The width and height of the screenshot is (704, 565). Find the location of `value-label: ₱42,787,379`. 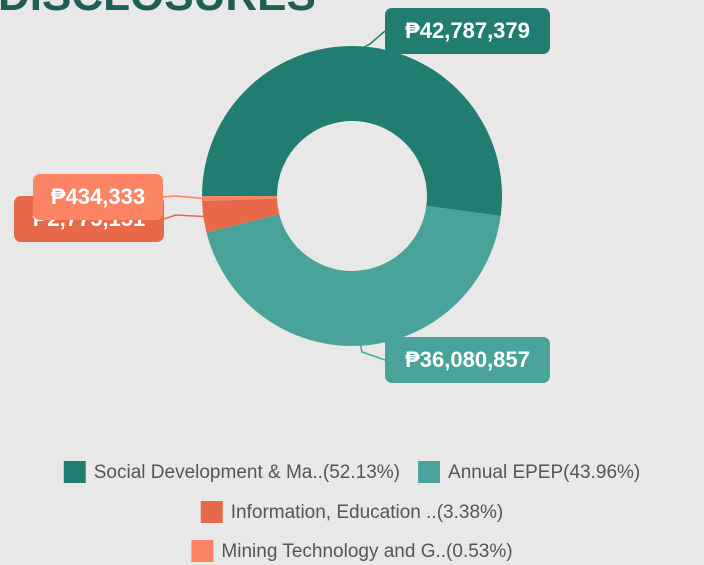

value-label: ₱42,787,379 is located at coordinates (467, 30).